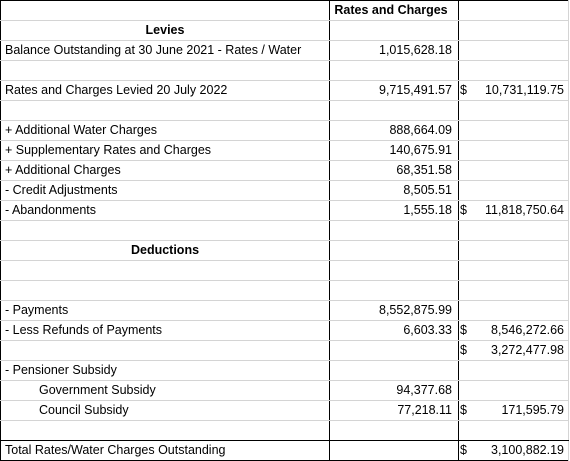 Image resolution: width=570 pixels, height=461 pixels. I want to click on rates-value-cell: 1,015,628.18, so click(394, 50).